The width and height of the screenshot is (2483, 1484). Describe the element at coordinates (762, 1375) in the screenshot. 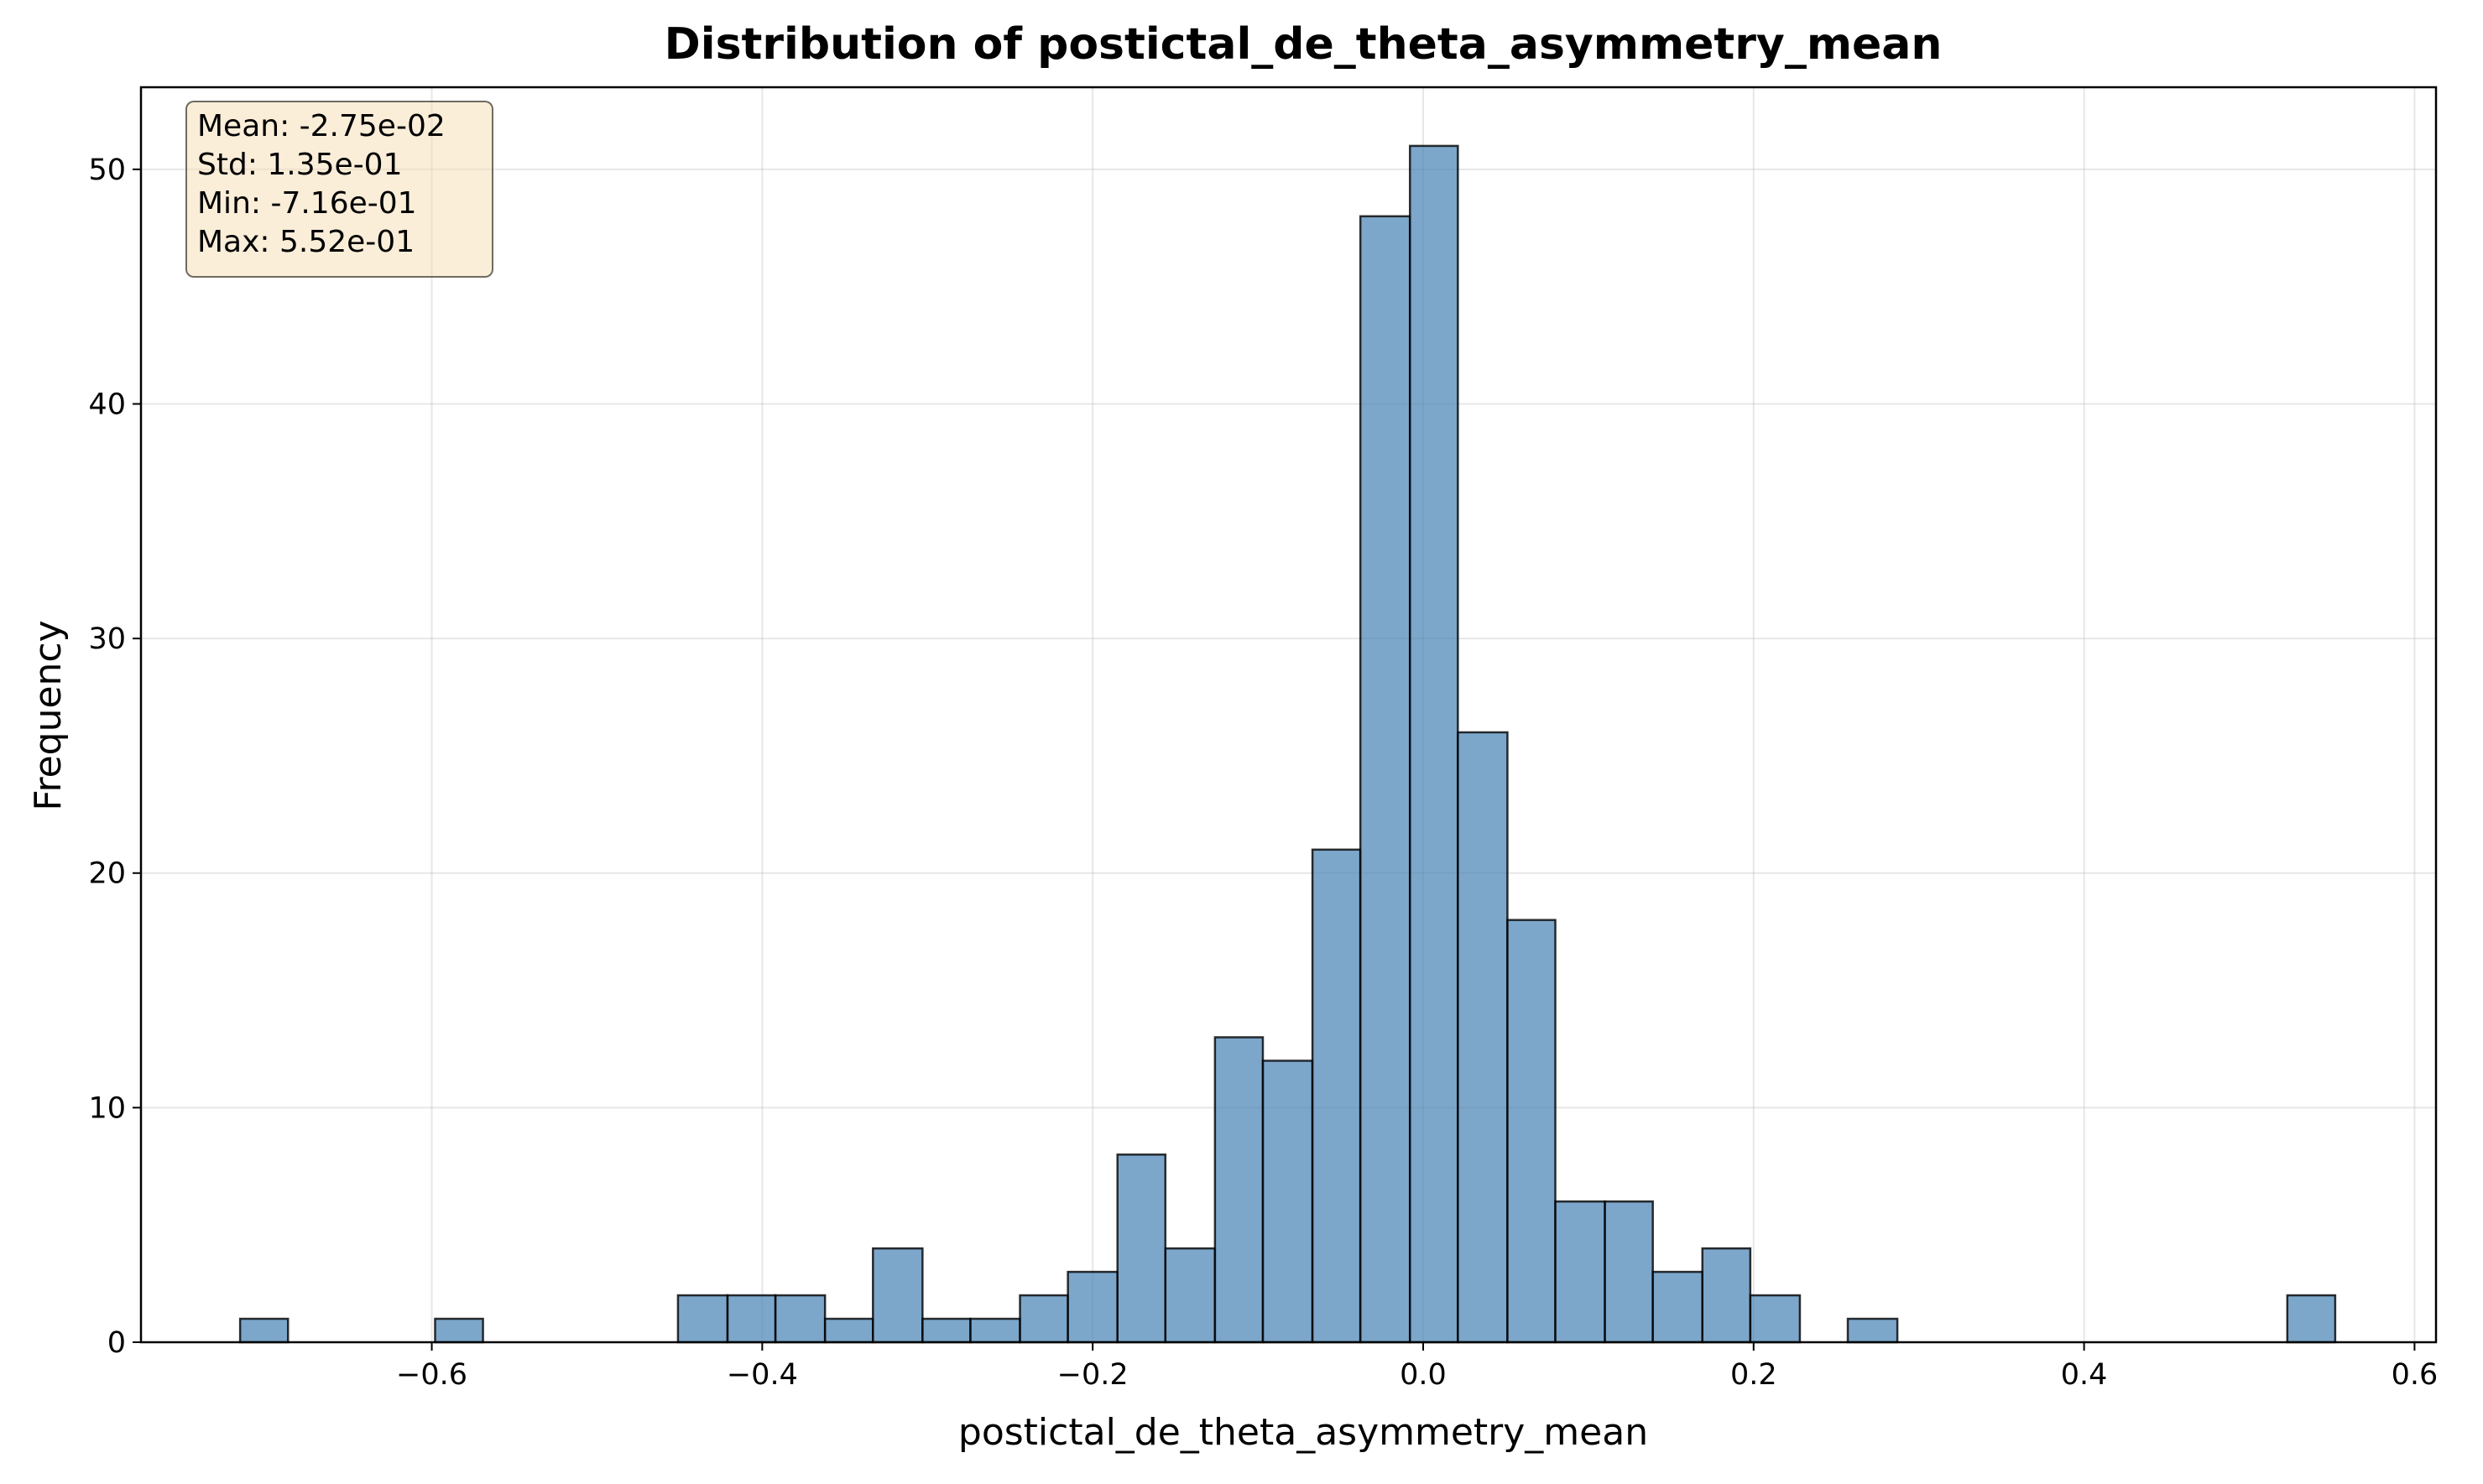

I see `x-tick-label: −0.4` at that location.